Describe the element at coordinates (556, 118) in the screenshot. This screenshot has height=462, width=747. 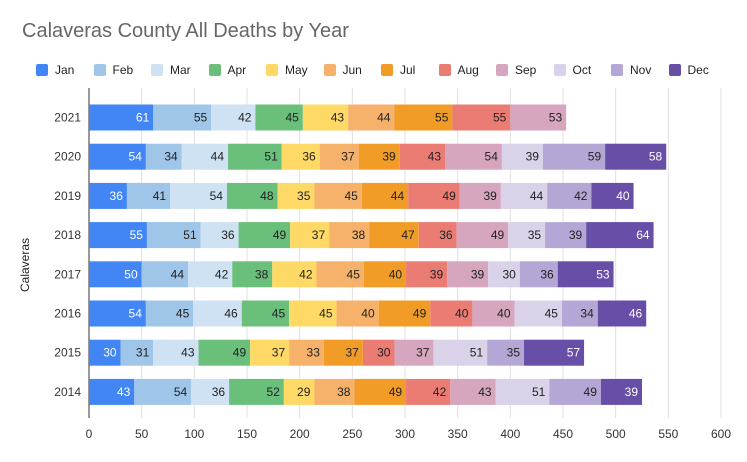
I see `data-label: 53` at that location.